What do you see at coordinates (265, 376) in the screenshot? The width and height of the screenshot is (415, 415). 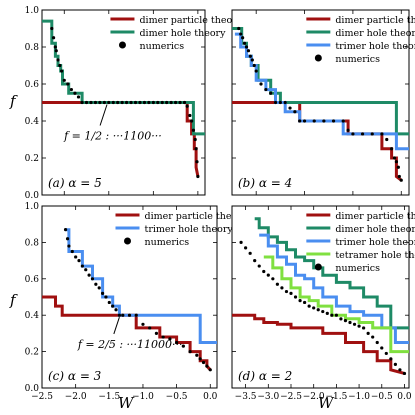 I see `panel-label: (d) α = 2` at bounding box center [265, 376].